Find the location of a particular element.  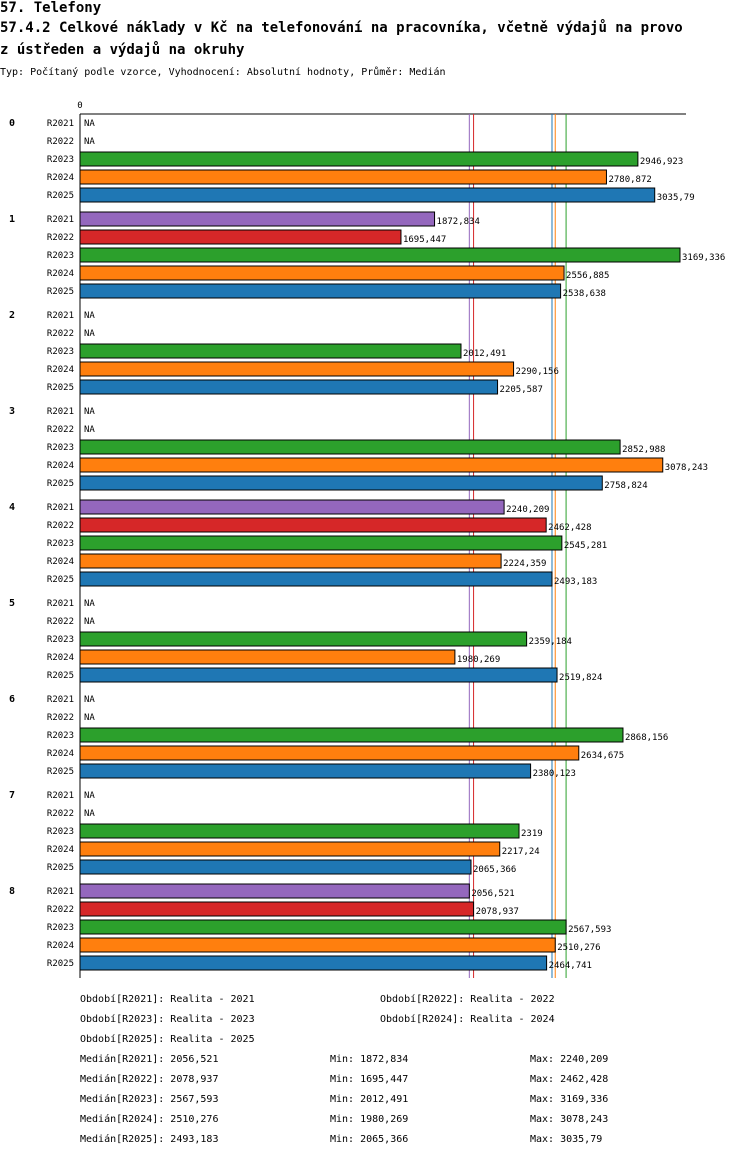

bar-2-r2023 is located at coordinates (270, 351).